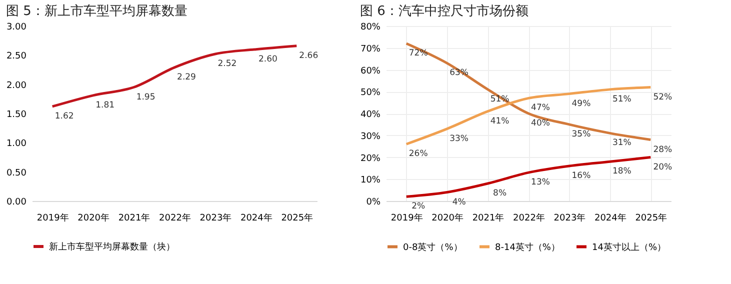 Image resolution: width=731 pixels, height=284 pixels. What do you see at coordinates (540, 183) in the screenshot?
I see `data-label: 13%` at bounding box center [540, 183].